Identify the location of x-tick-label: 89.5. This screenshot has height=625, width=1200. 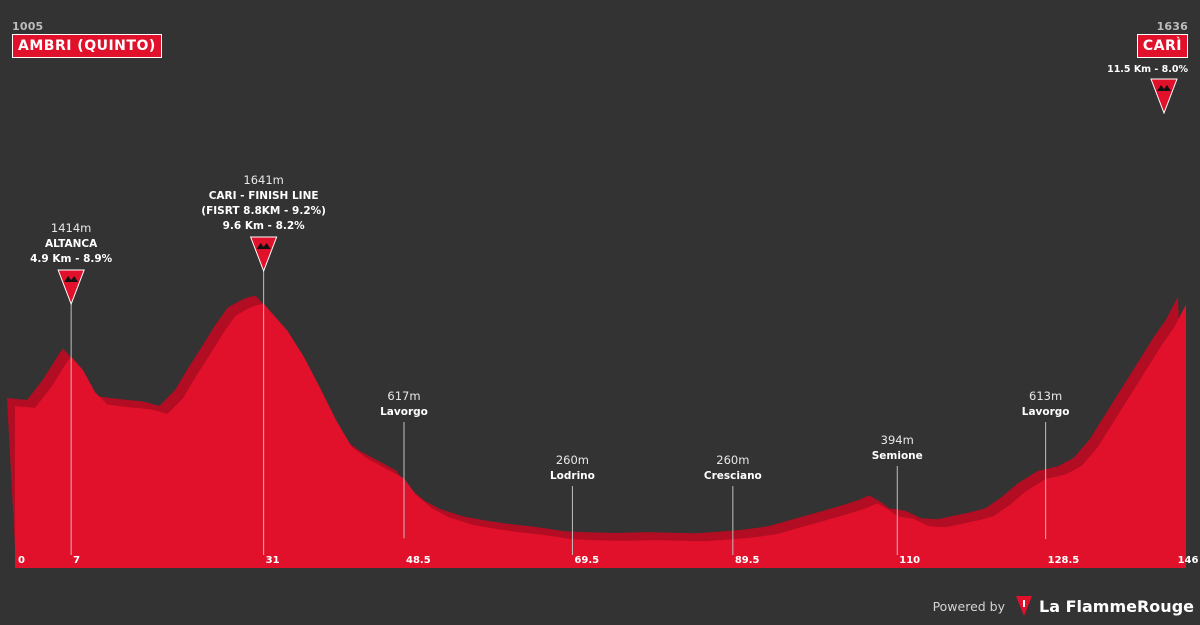
(747, 560).